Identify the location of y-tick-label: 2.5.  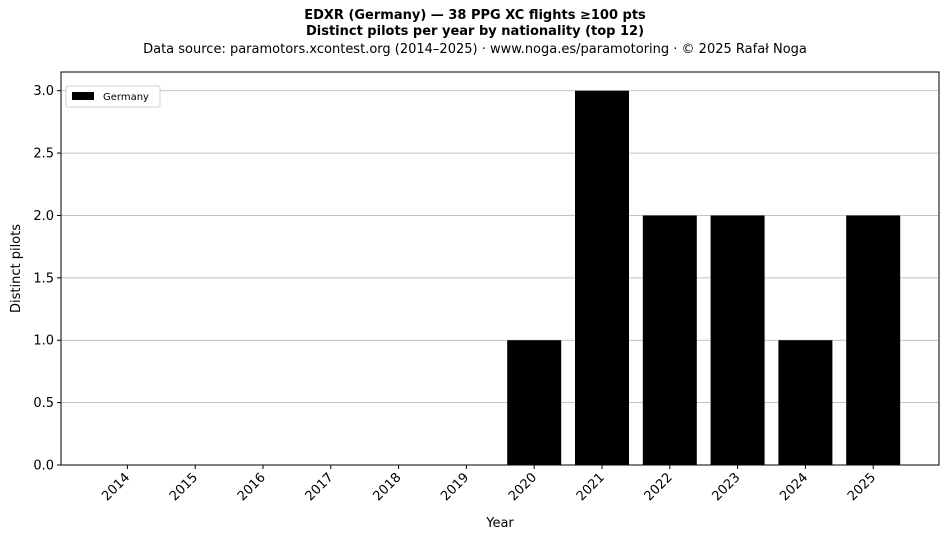
(43, 154).